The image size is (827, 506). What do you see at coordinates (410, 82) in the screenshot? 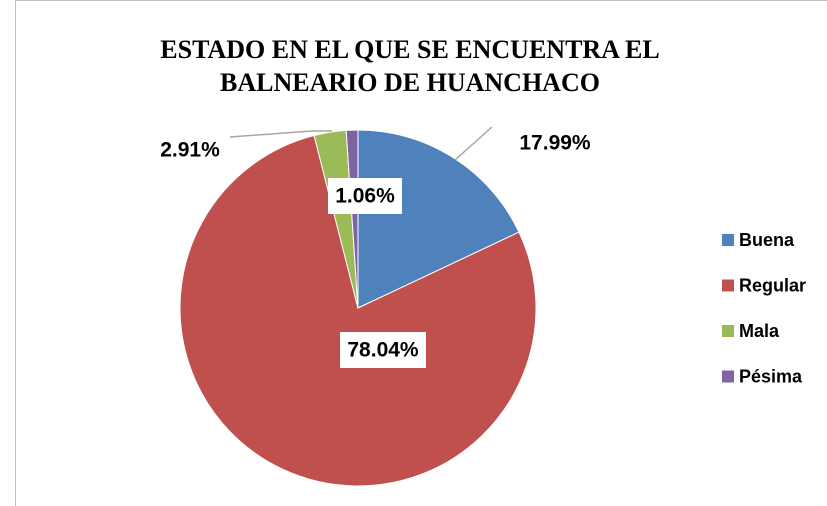
I see `chart-title: BALNEARIO DE HUANCHACO` at bounding box center [410, 82].